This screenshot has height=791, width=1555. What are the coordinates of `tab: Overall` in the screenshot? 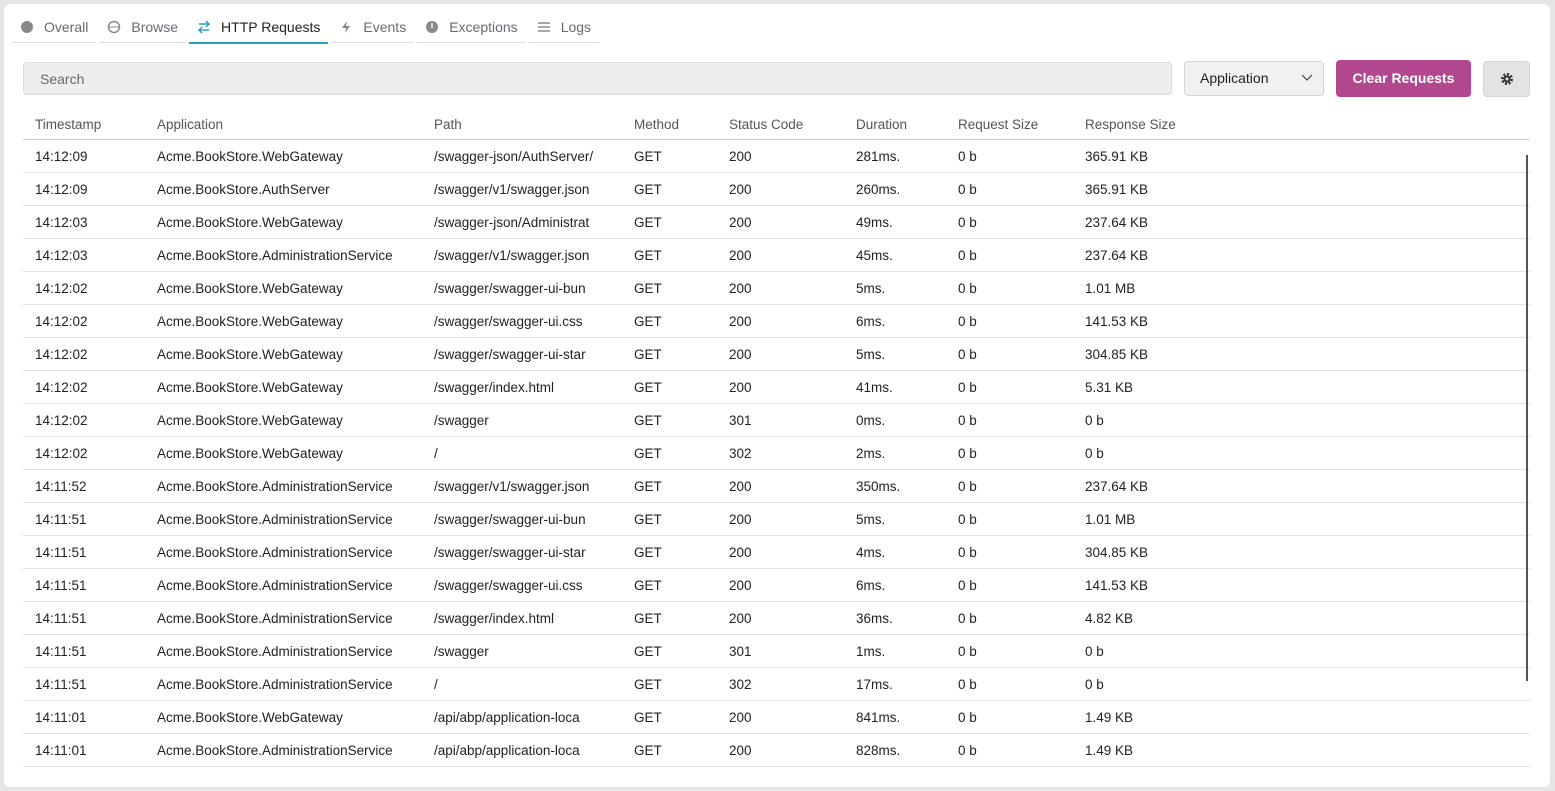 It's located at (54, 27).